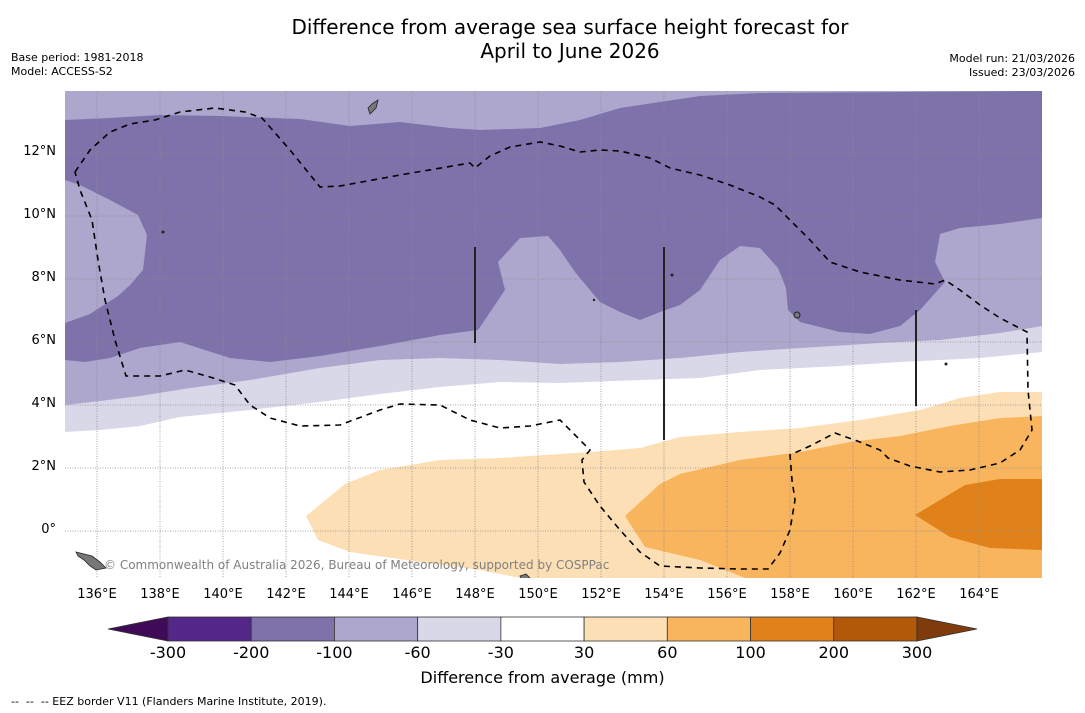 Image resolution: width=1085 pixels, height=713 pixels. Describe the element at coordinates (917, 652) in the screenshot. I see `colorbar-tick-label: 300` at that location.